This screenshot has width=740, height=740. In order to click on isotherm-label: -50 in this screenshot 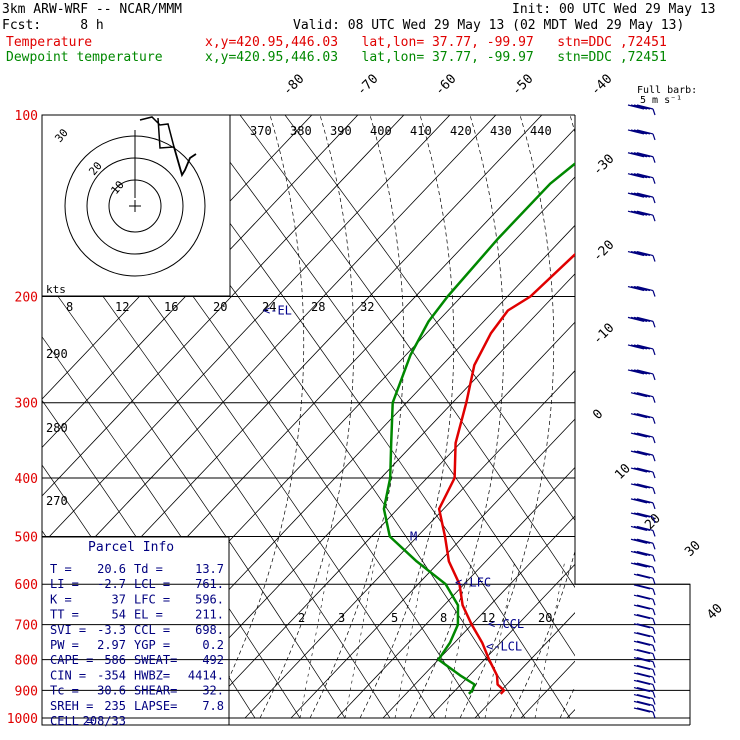, I will do `click(522, 85)`.